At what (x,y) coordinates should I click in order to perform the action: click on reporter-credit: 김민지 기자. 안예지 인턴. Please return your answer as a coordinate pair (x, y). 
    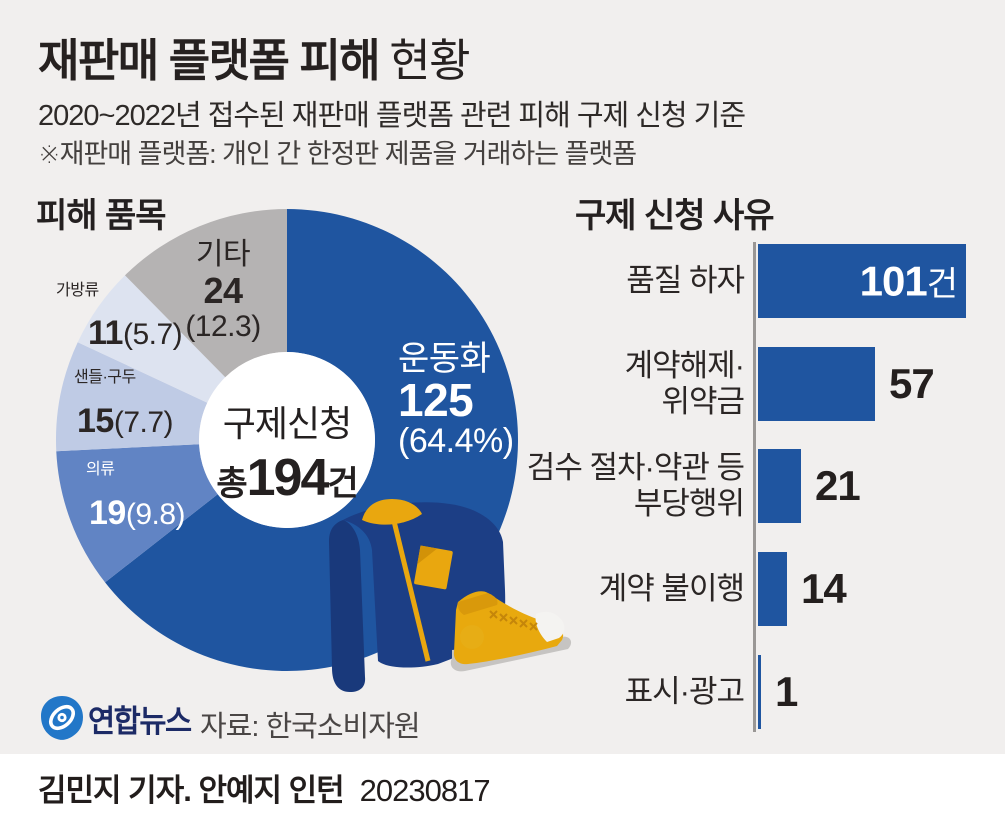
    Looking at the image, I should click on (191, 790).